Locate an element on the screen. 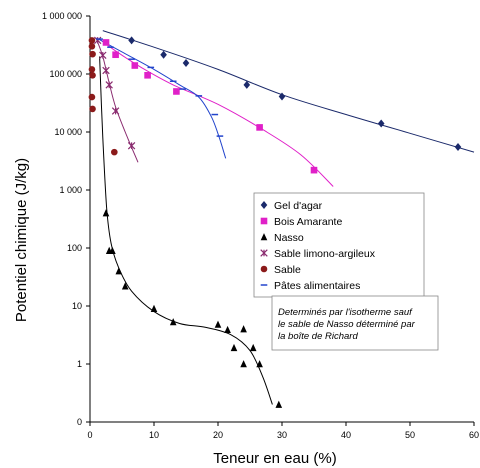 This screenshot has width=480, height=468. x-tick-label: 10 is located at coordinates (154, 435).